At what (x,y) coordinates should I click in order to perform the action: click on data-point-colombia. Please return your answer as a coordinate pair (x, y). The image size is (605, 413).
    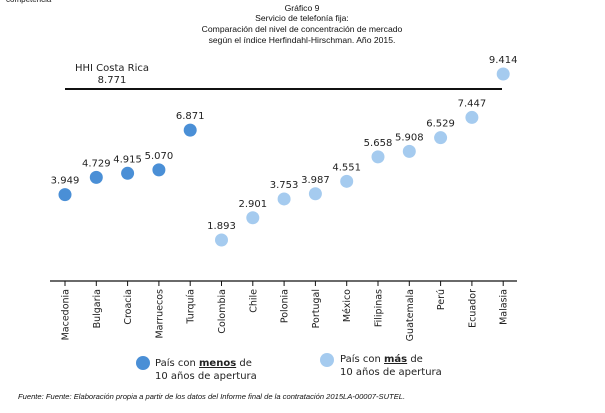
    Looking at the image, I should click on (221, 240).